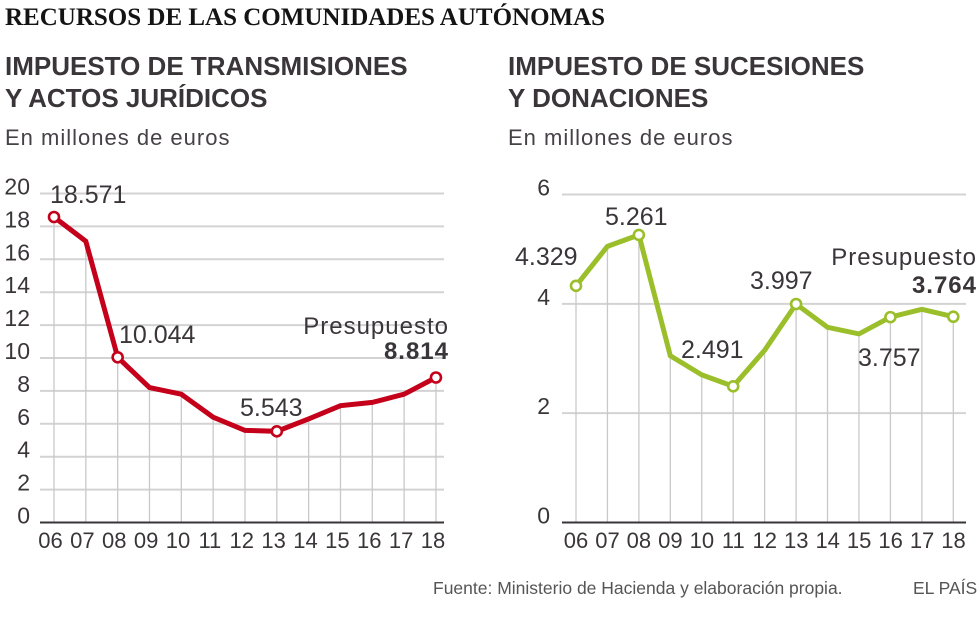 The width and height of the screenshot is (980, 628). What do you see at coordinates (945, 588) in the screenshot?
I see `brand-logo-text: EL PAÍS` at bounding box center [945, 588].